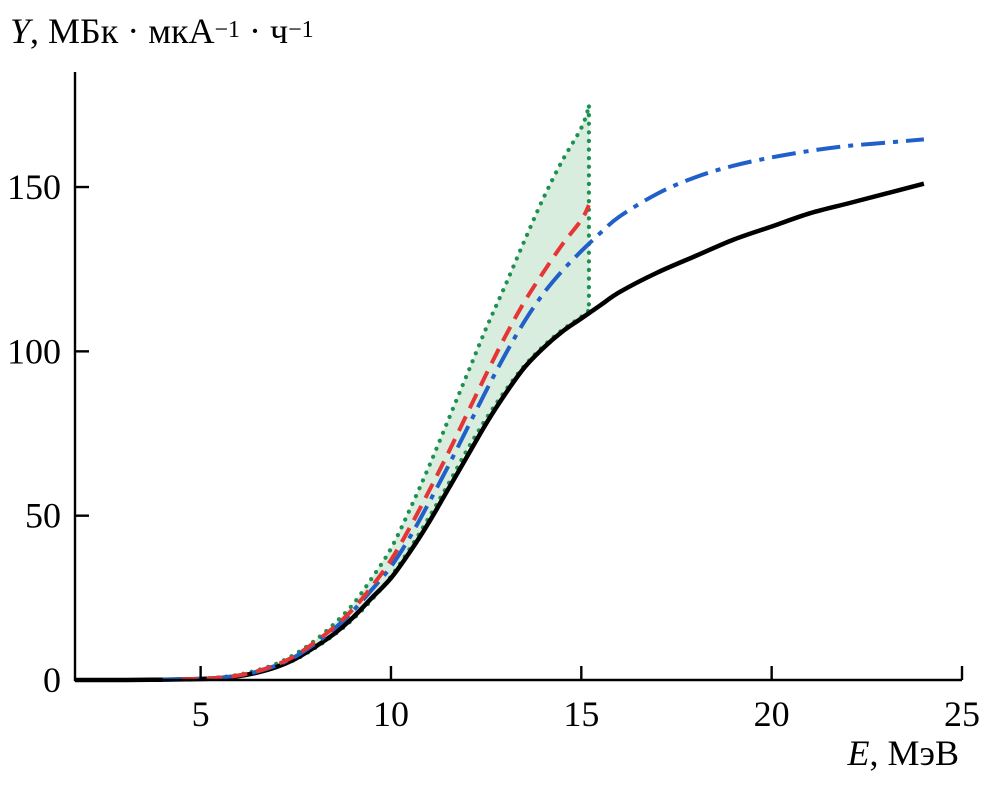 This screenshot has width=987, height=786. I want to click on x-axis-variable: E, so click(858, 753).